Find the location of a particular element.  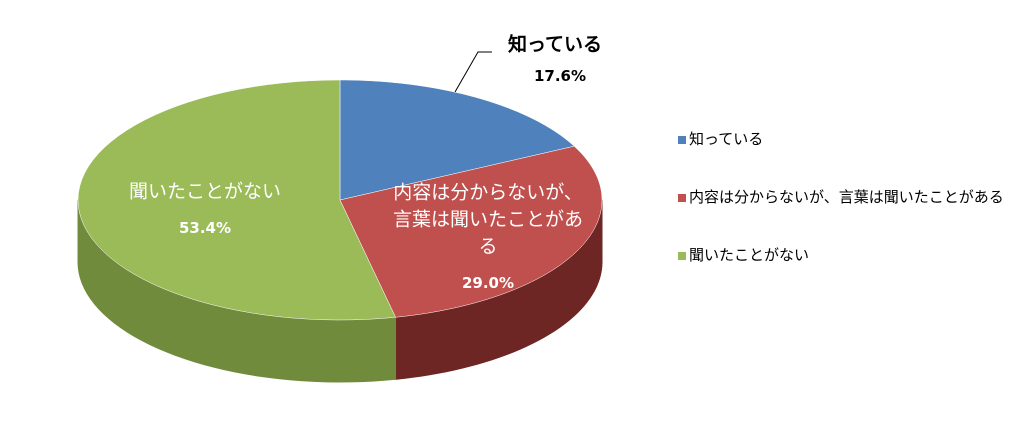

data-label-name: 内容は分からないが、言葉は聞いたことがある is located at coordinates (487, 219).